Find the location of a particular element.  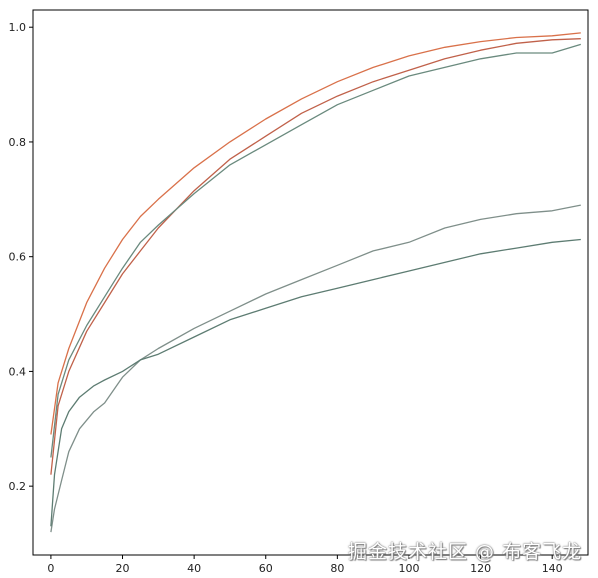

x-tick-label: 100 is located at coordinates (408, 568).